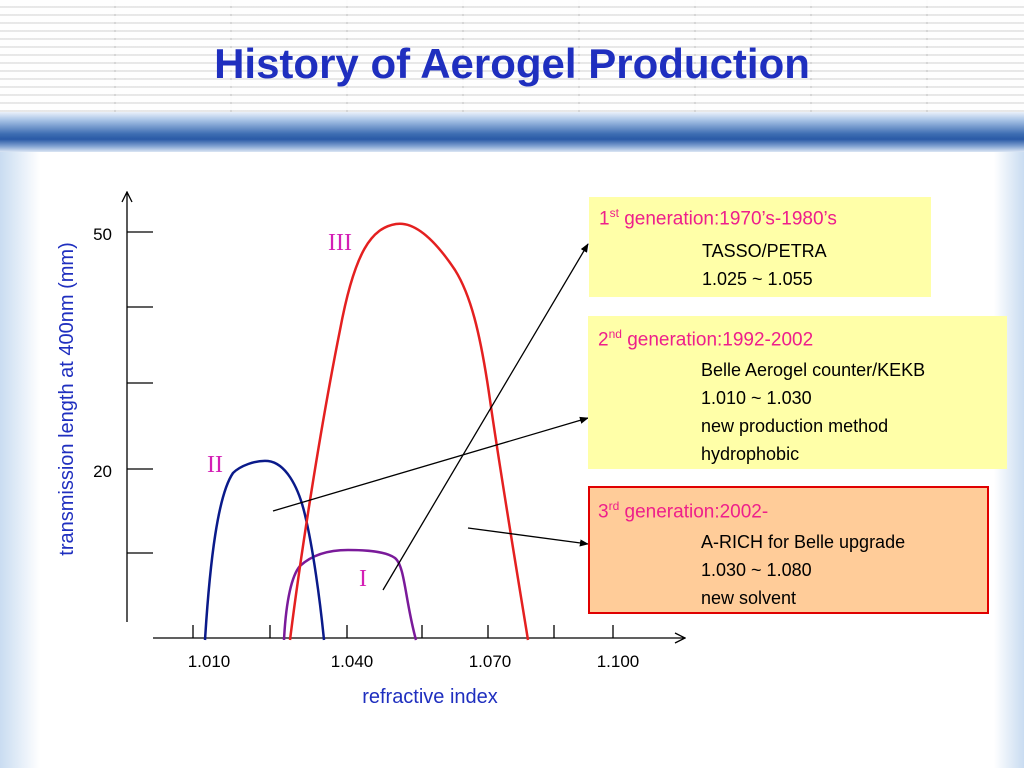  I want to click on generation-3-label: generation:2002-, so click(694, 512).